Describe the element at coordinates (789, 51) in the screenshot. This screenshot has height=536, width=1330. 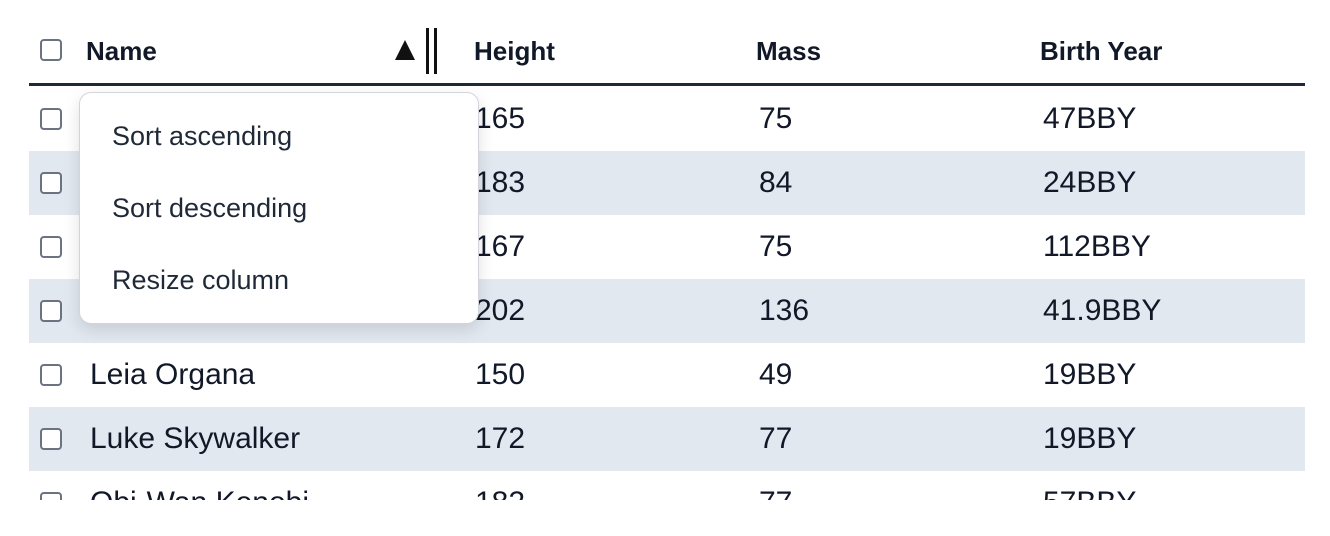
I see `column-header: Mass` at that location.